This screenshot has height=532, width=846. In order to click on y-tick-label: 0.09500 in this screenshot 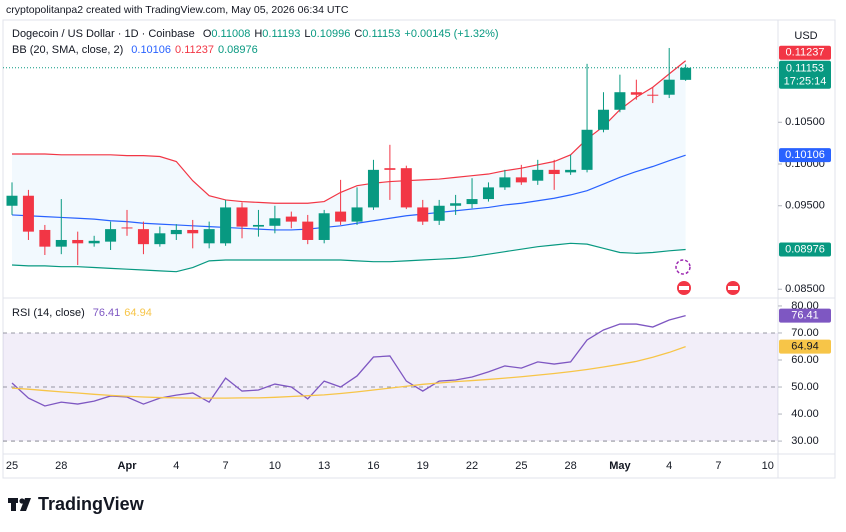, I will do `click(805, 206)`.